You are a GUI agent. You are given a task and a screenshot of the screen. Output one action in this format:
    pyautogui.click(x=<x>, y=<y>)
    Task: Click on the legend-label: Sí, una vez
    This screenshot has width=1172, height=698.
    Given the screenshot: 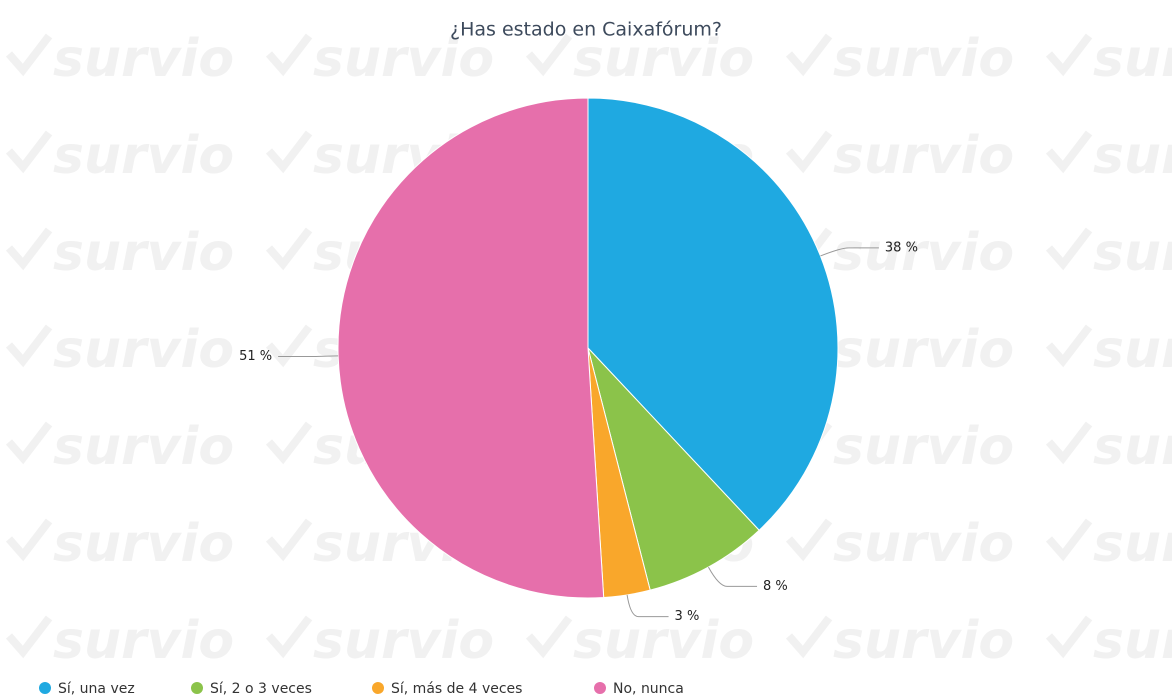 What is the action you would take?
    pyautogui.click(x=96, y=689)
    